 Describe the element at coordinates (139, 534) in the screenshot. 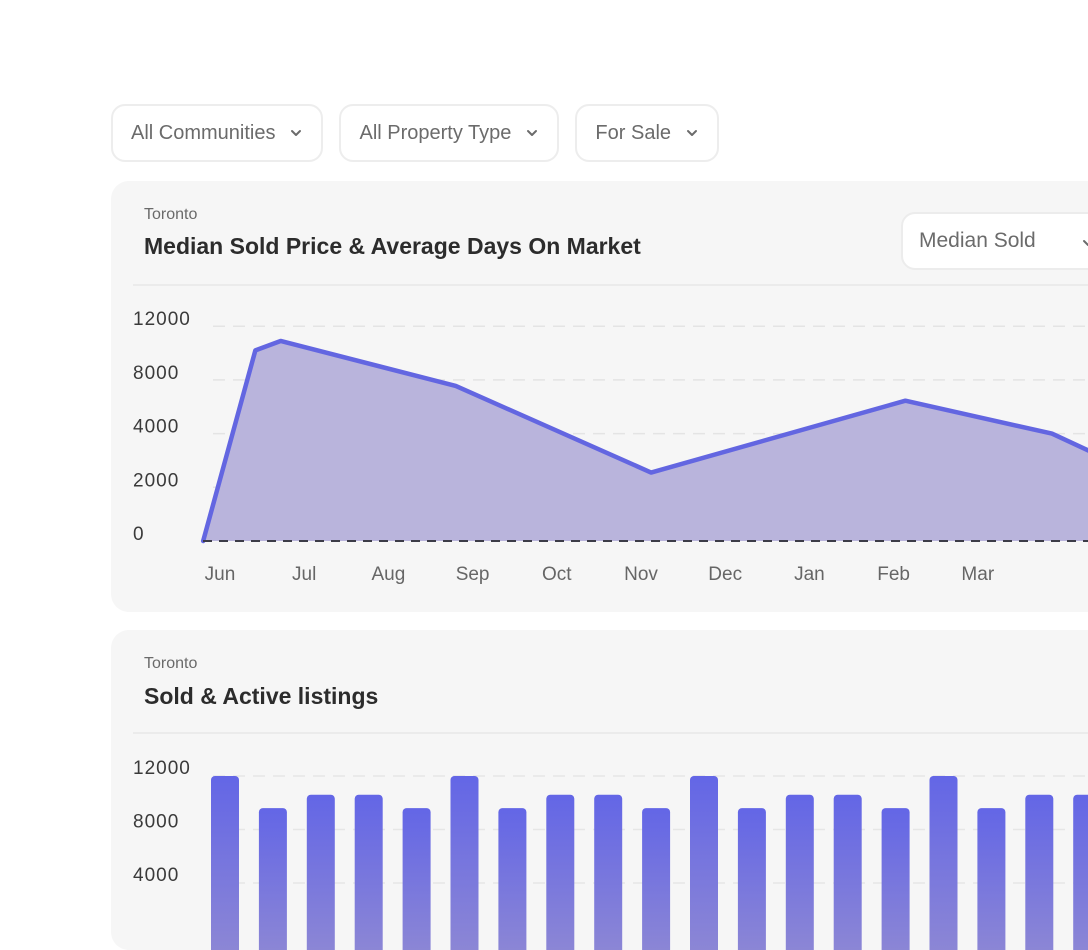

I see `y-tick-label: 0` at that location.